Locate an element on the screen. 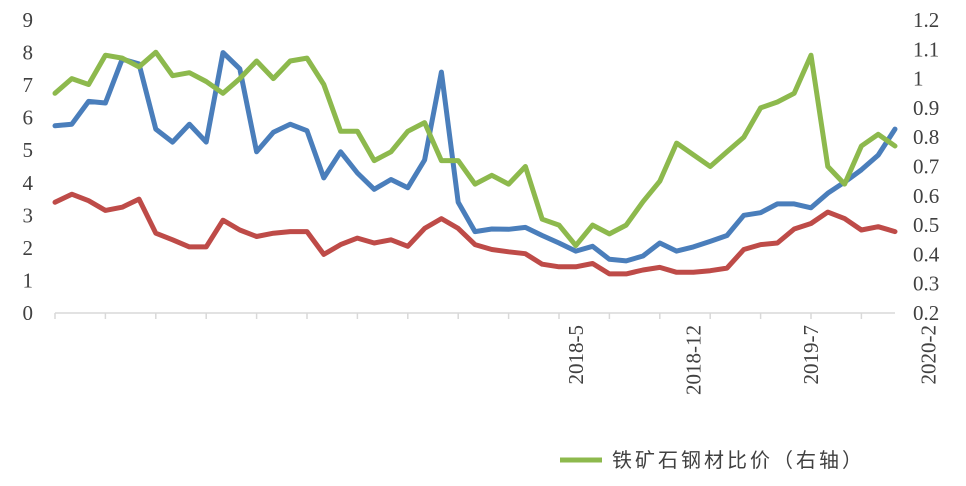 The width and height of the screenshot is (966, 486). y-right-tick-label: 0.6 is located at coordinates (926, 196).